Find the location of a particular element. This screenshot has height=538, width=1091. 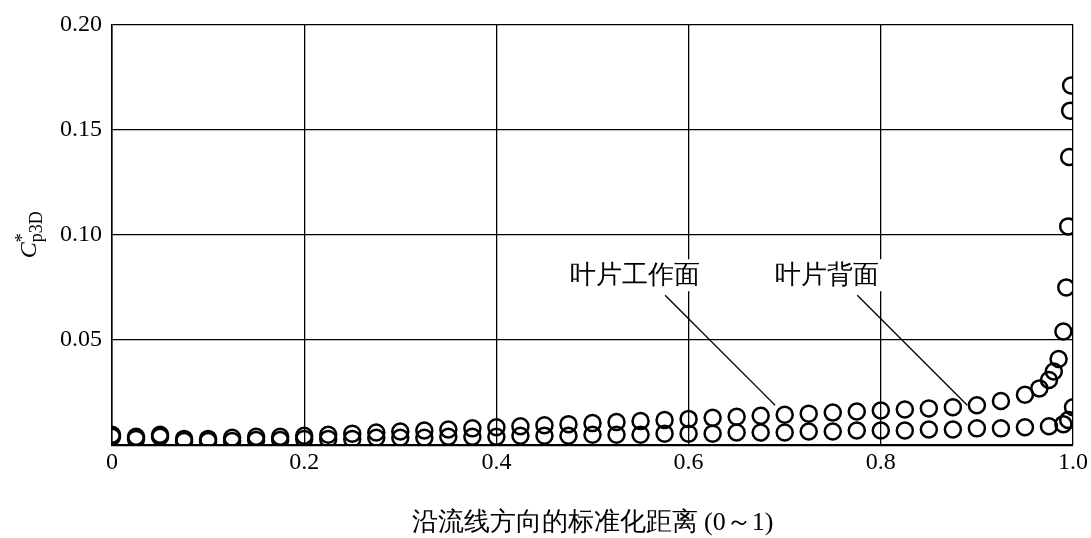

x-tick-label: 0.6 is located at coordinates (688, 460).